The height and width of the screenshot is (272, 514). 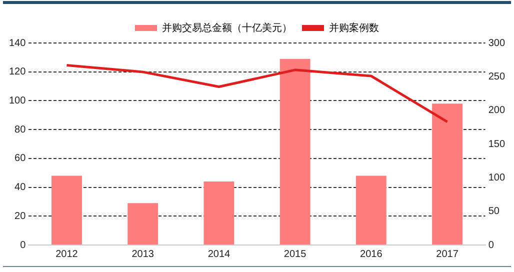 What do you see at coordinates (20, 188) in the screenshot?
I see `y-tick-label: 40` at bounding box center [20, 188].